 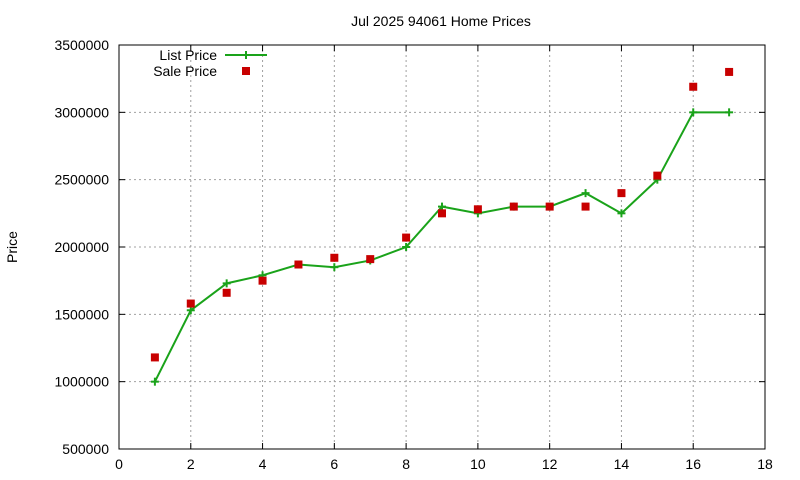 I want to click on y-tick-label: 2000000, so click(x=81, y=247).